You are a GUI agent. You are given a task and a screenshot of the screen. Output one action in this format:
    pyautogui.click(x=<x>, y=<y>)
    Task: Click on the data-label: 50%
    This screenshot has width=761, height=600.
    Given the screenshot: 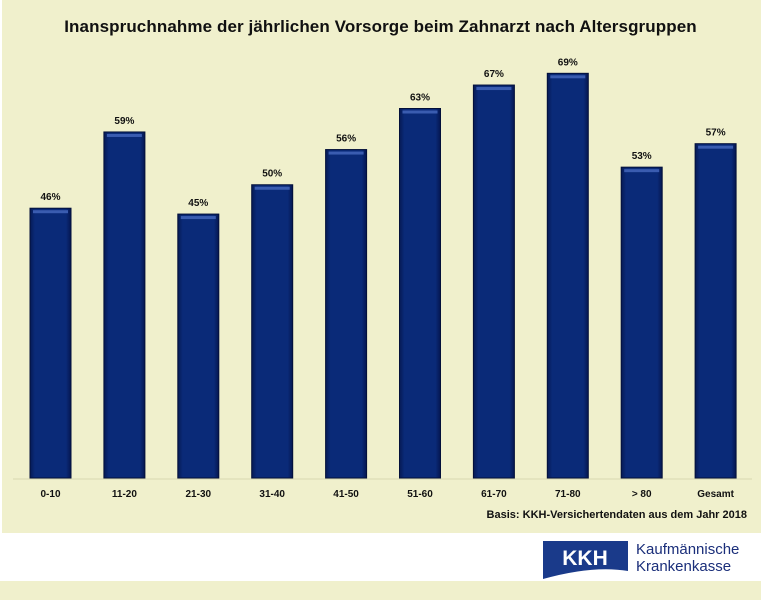 What is the action you would take?
    pyautogui.click(x=272, y=174)
    